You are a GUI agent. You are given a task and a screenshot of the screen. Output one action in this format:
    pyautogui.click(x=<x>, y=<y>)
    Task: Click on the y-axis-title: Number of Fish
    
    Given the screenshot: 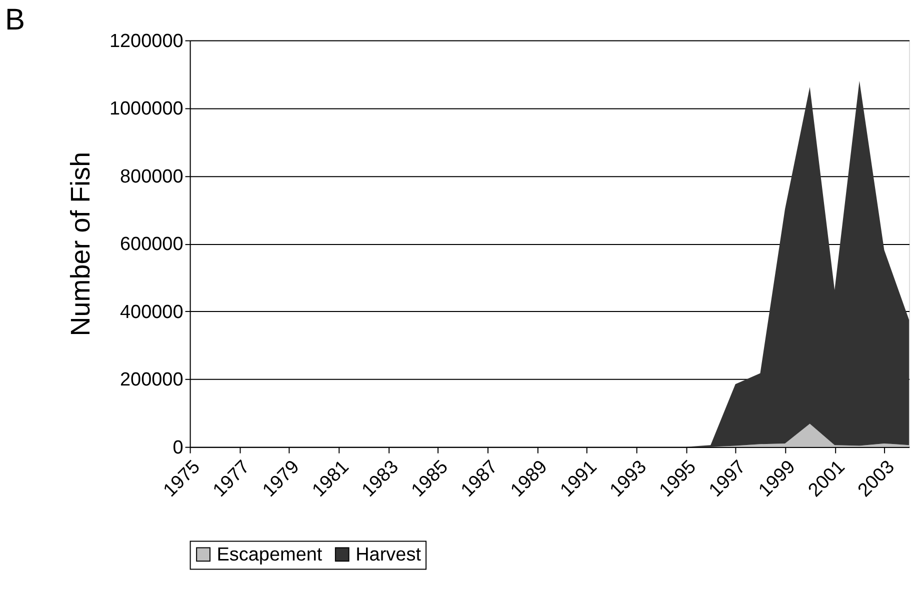 What is the action you would take?
    pyautogui.click(x=80, y=244)
    